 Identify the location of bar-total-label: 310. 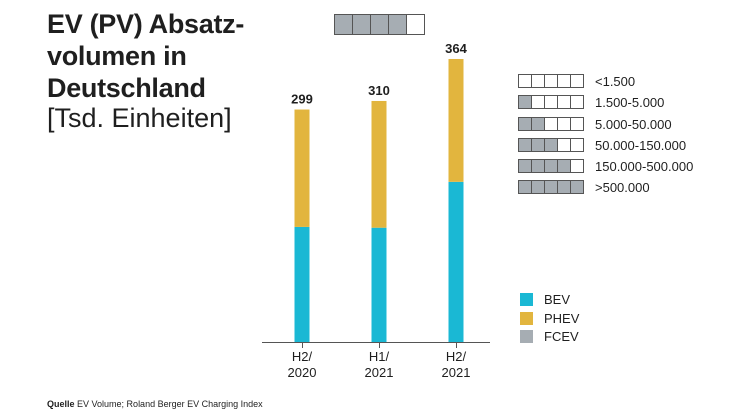
(379, 90).